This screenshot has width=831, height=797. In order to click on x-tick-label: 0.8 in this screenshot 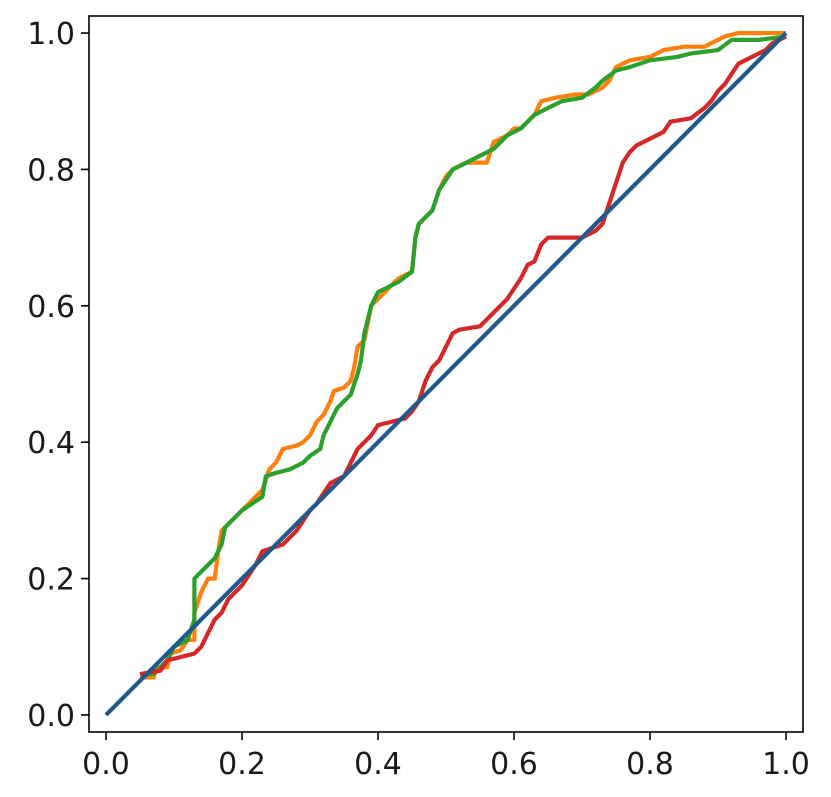, I will do `click(650, 764)`.